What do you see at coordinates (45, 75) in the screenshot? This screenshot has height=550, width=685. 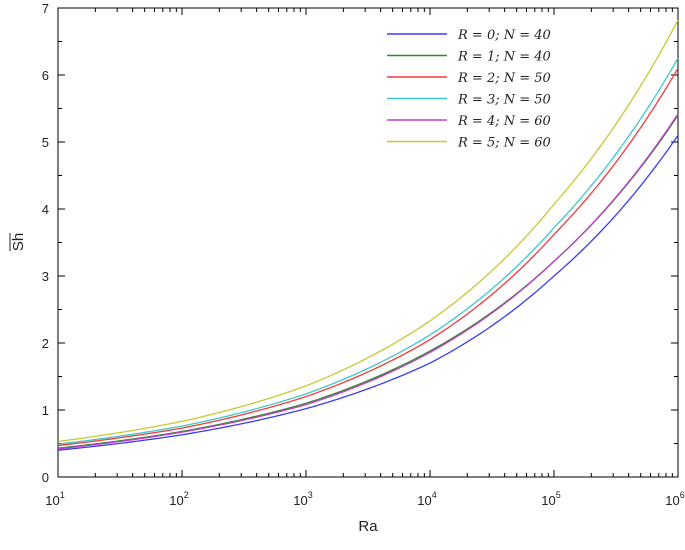 I see `y-tick-label: 6` at bounding box center [45, 75].